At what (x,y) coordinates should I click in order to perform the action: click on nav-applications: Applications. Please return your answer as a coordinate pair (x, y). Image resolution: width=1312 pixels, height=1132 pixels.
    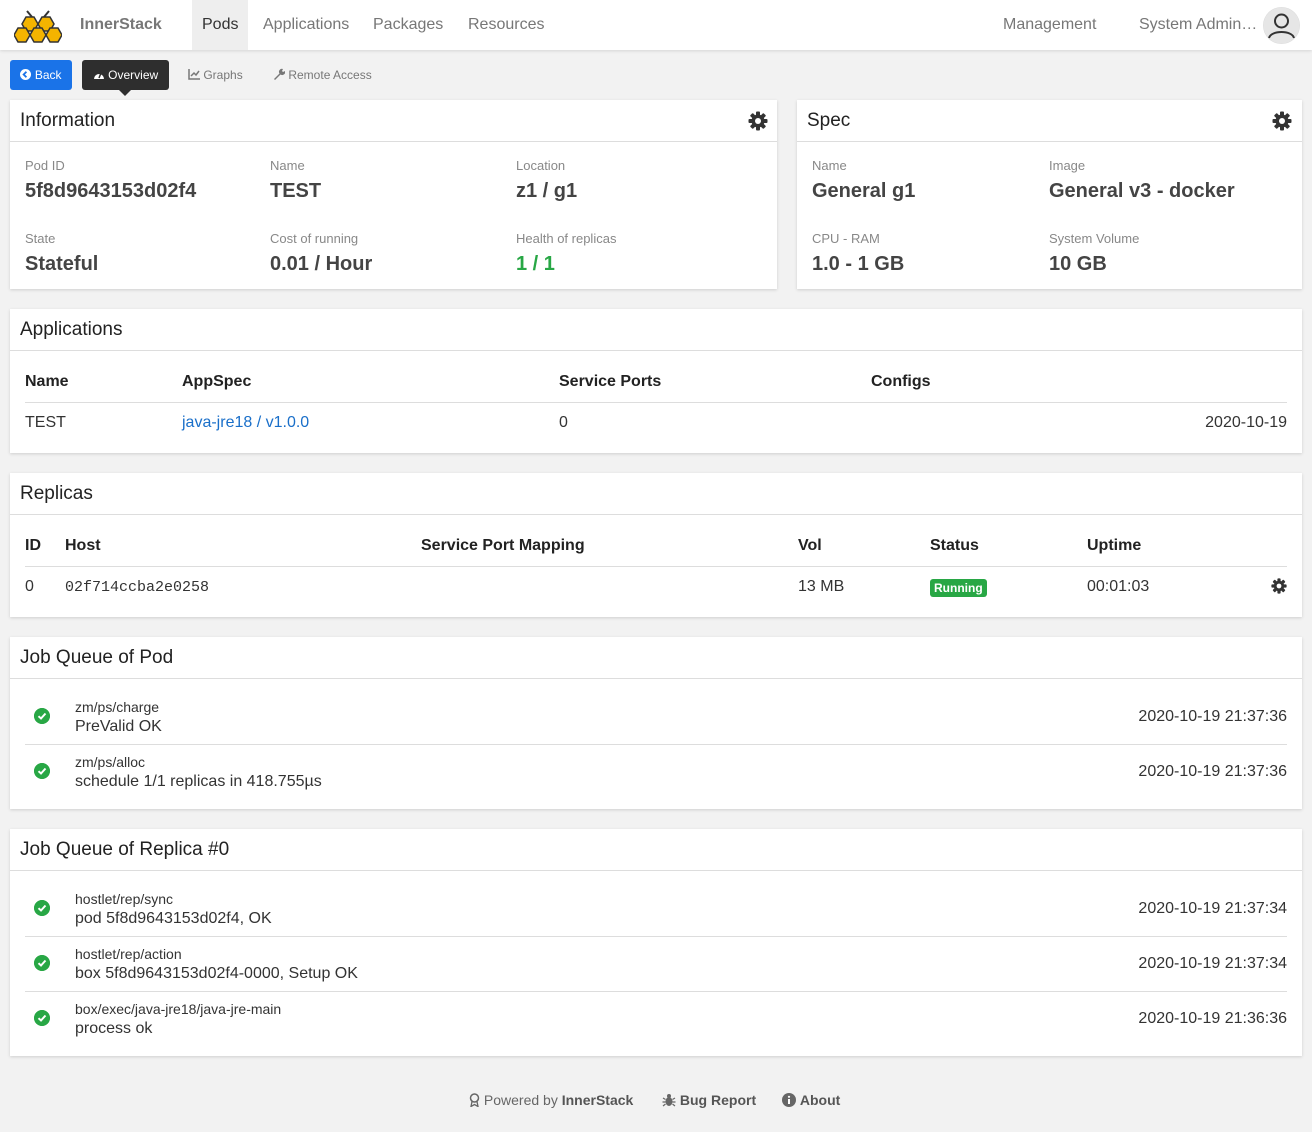
    Looking at the image, I should click on (306, 24).